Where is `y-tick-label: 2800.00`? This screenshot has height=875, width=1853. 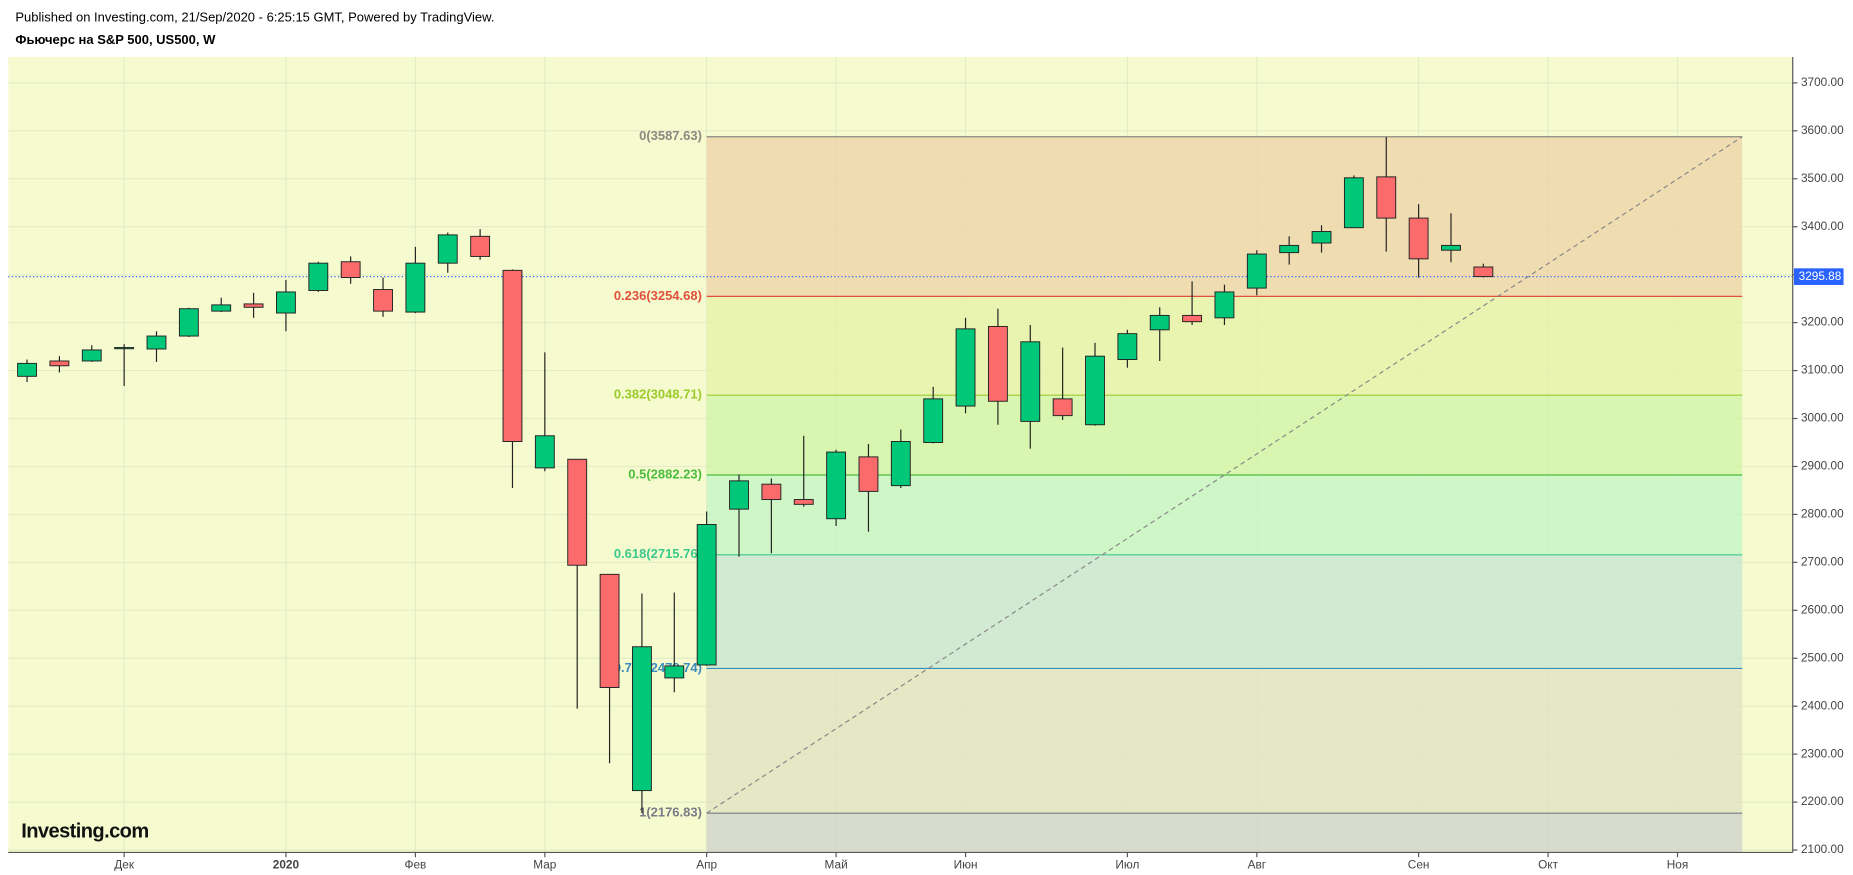 y-tick-label: 2800.00 is located at coordinates (1822, 514).